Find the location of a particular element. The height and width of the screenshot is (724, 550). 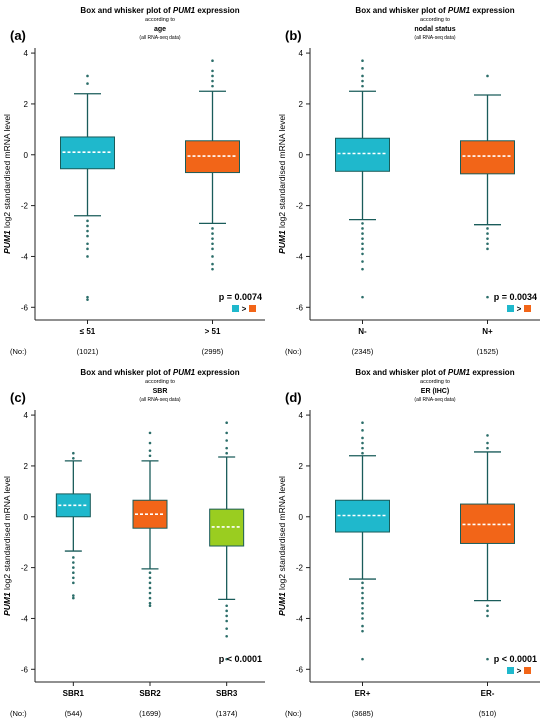

count-label: (1374) is located at coordinates (227, 713).